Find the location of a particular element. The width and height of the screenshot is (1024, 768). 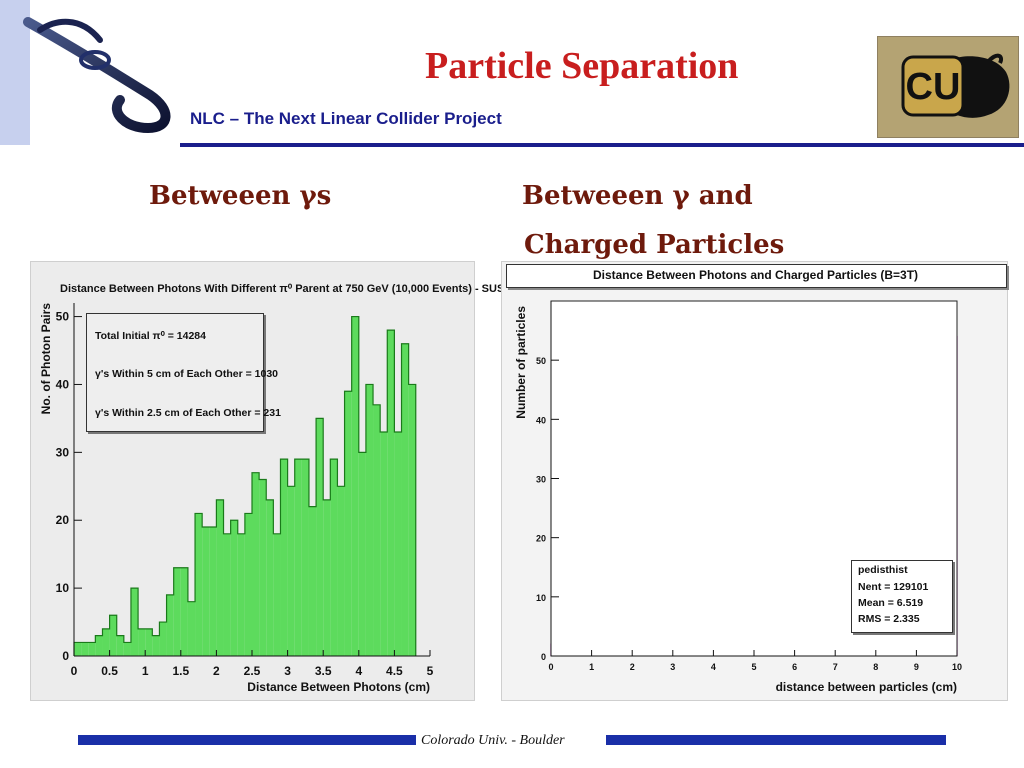

legend-line-5cm: γ's Within 5 cm of Each Other = 1030 is located at coordinates (187, 374).